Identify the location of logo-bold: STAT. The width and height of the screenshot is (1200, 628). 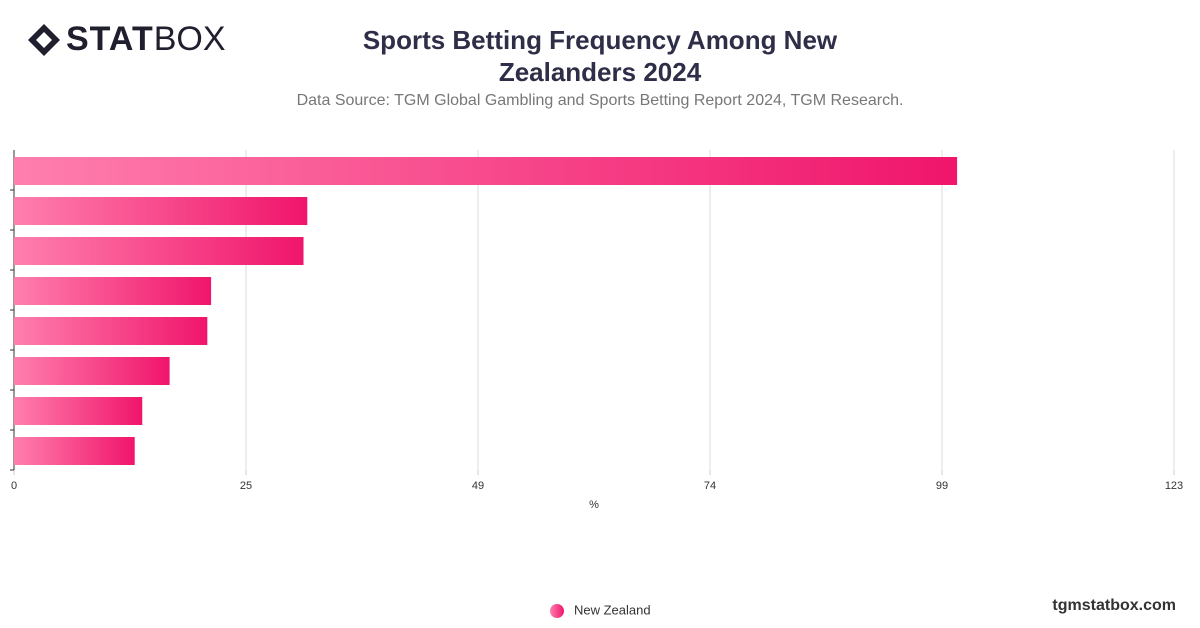
(110, 39).